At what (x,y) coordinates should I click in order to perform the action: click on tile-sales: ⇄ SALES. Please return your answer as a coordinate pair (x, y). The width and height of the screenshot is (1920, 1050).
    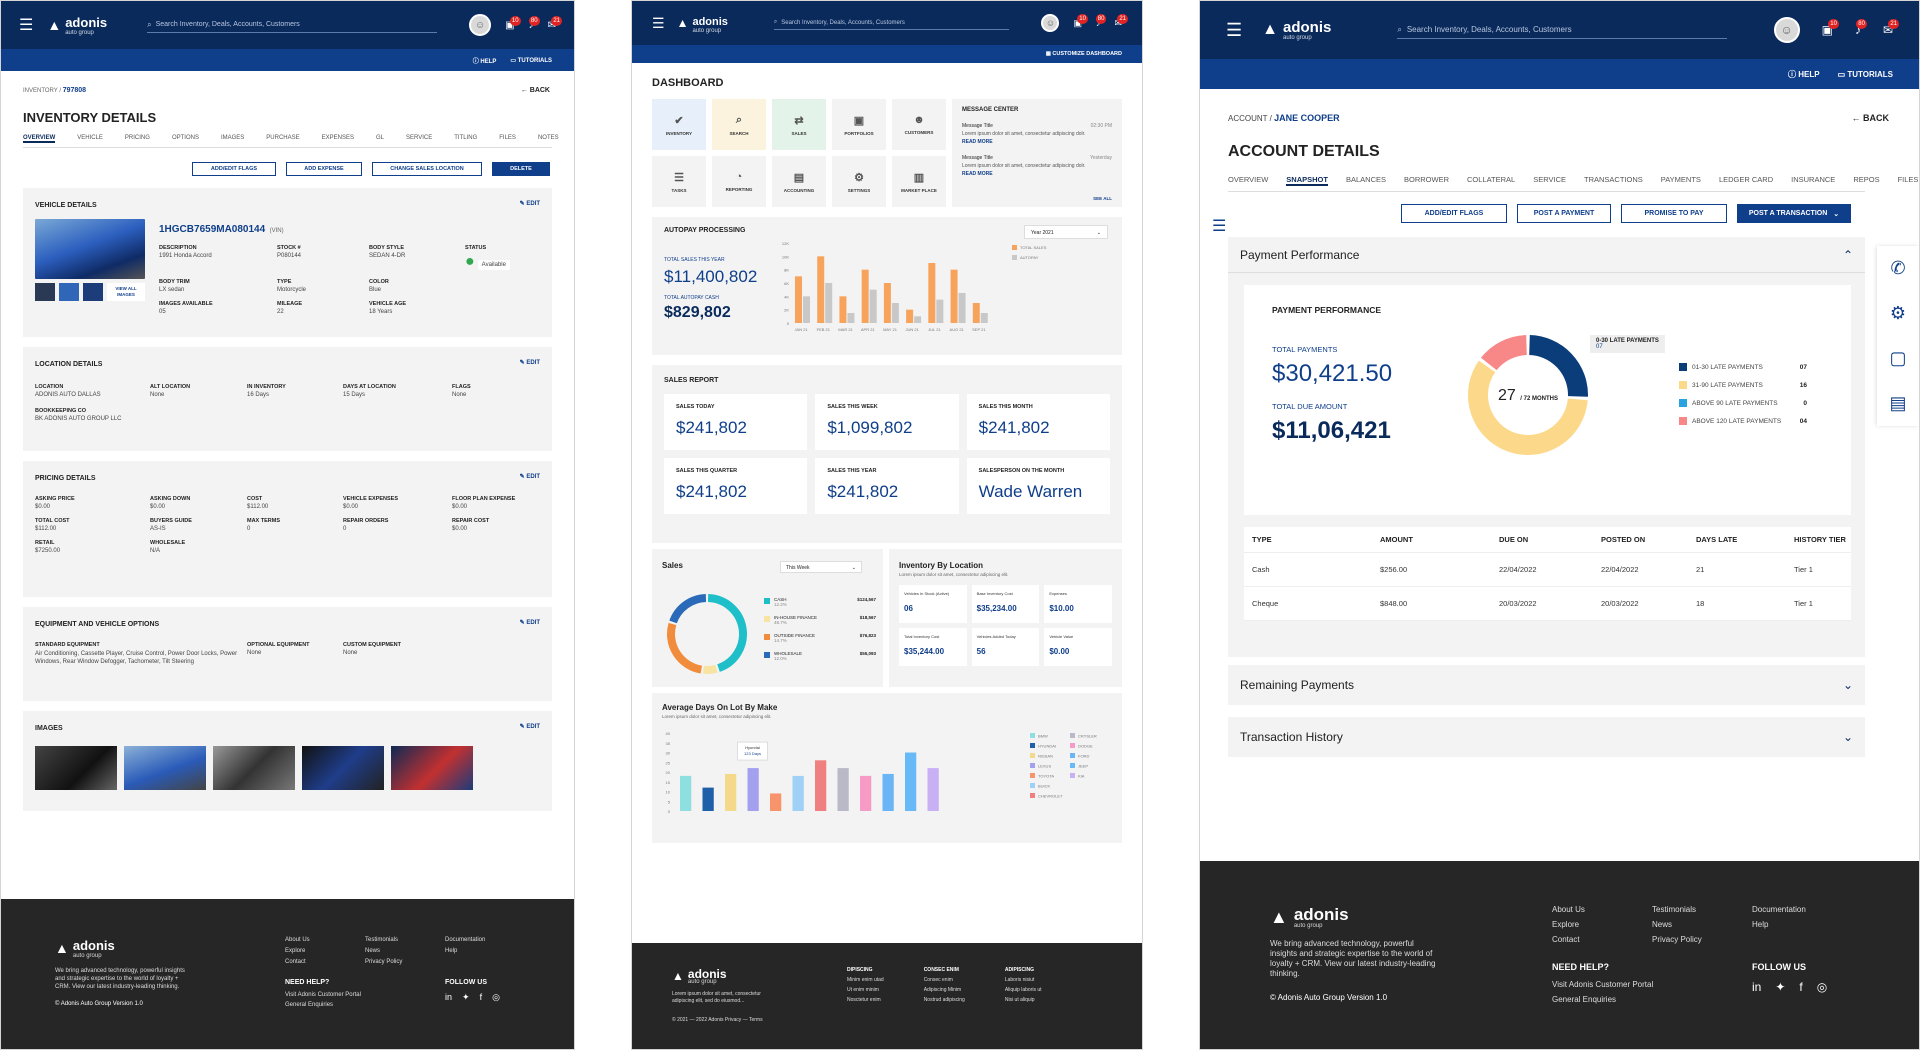
    Looking at the image, I should click on (799, 124).